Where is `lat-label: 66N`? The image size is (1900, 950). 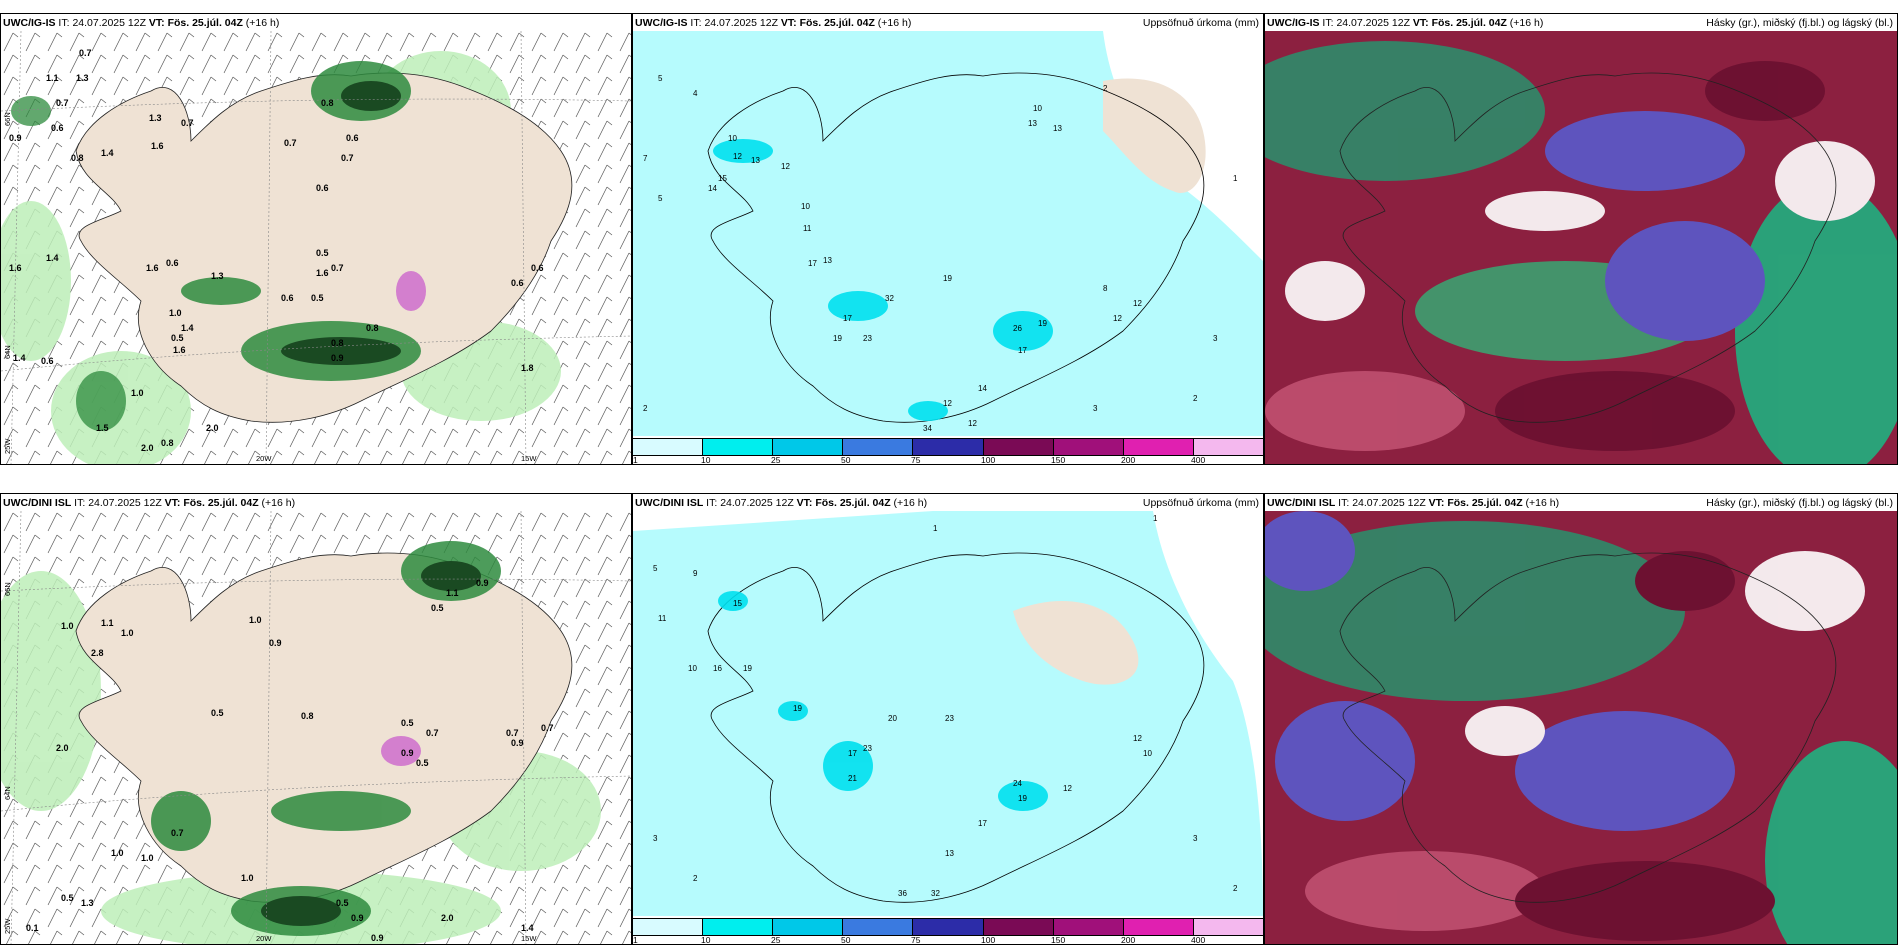 lat-label: 66N is located at coordinates (7, 119).